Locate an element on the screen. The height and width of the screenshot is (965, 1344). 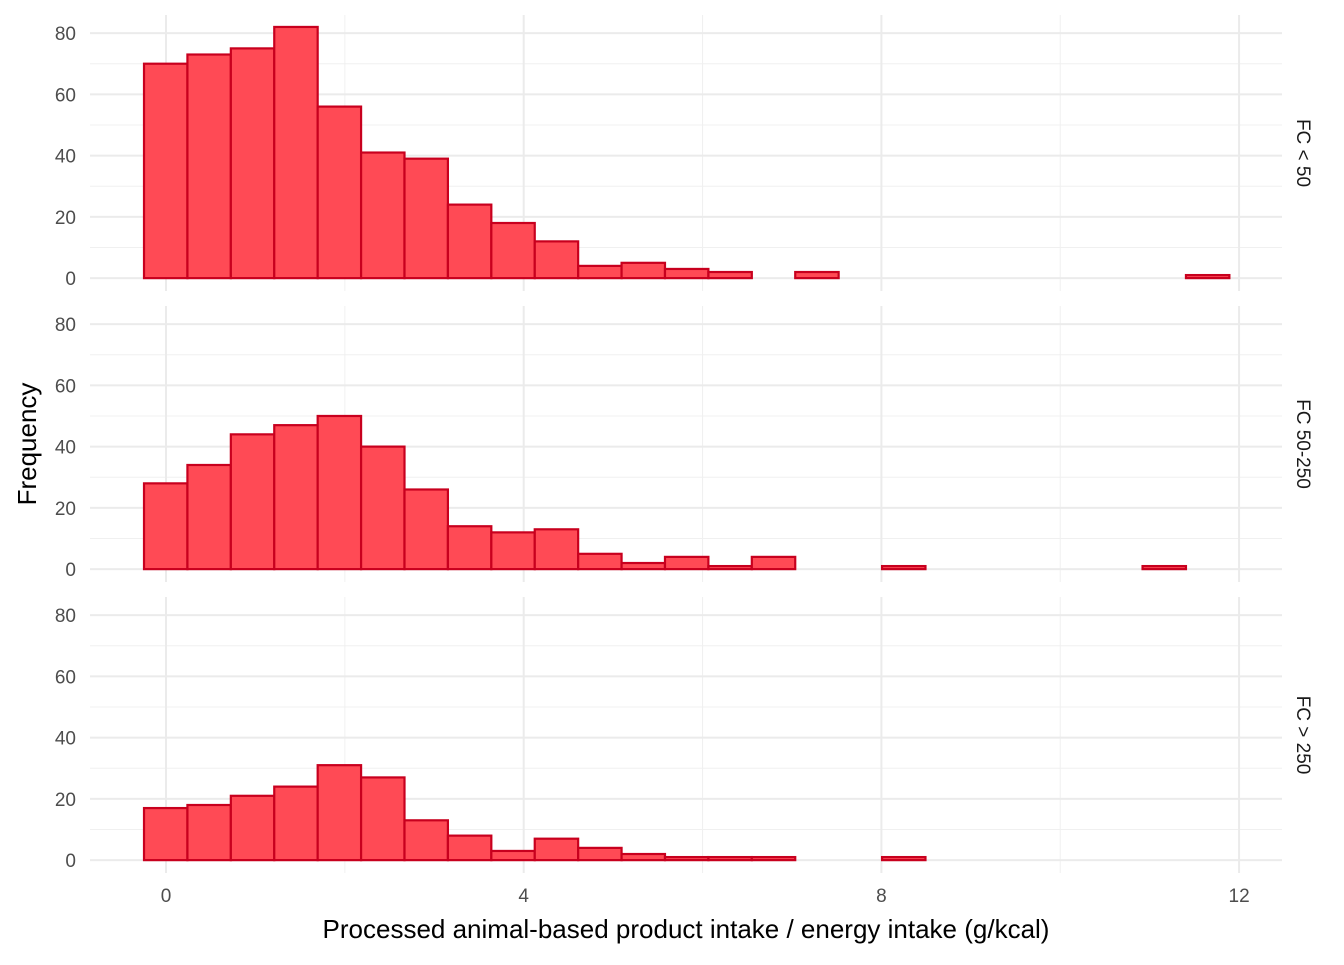
x-tick-label: 0 is located at coordinates (166, 896).